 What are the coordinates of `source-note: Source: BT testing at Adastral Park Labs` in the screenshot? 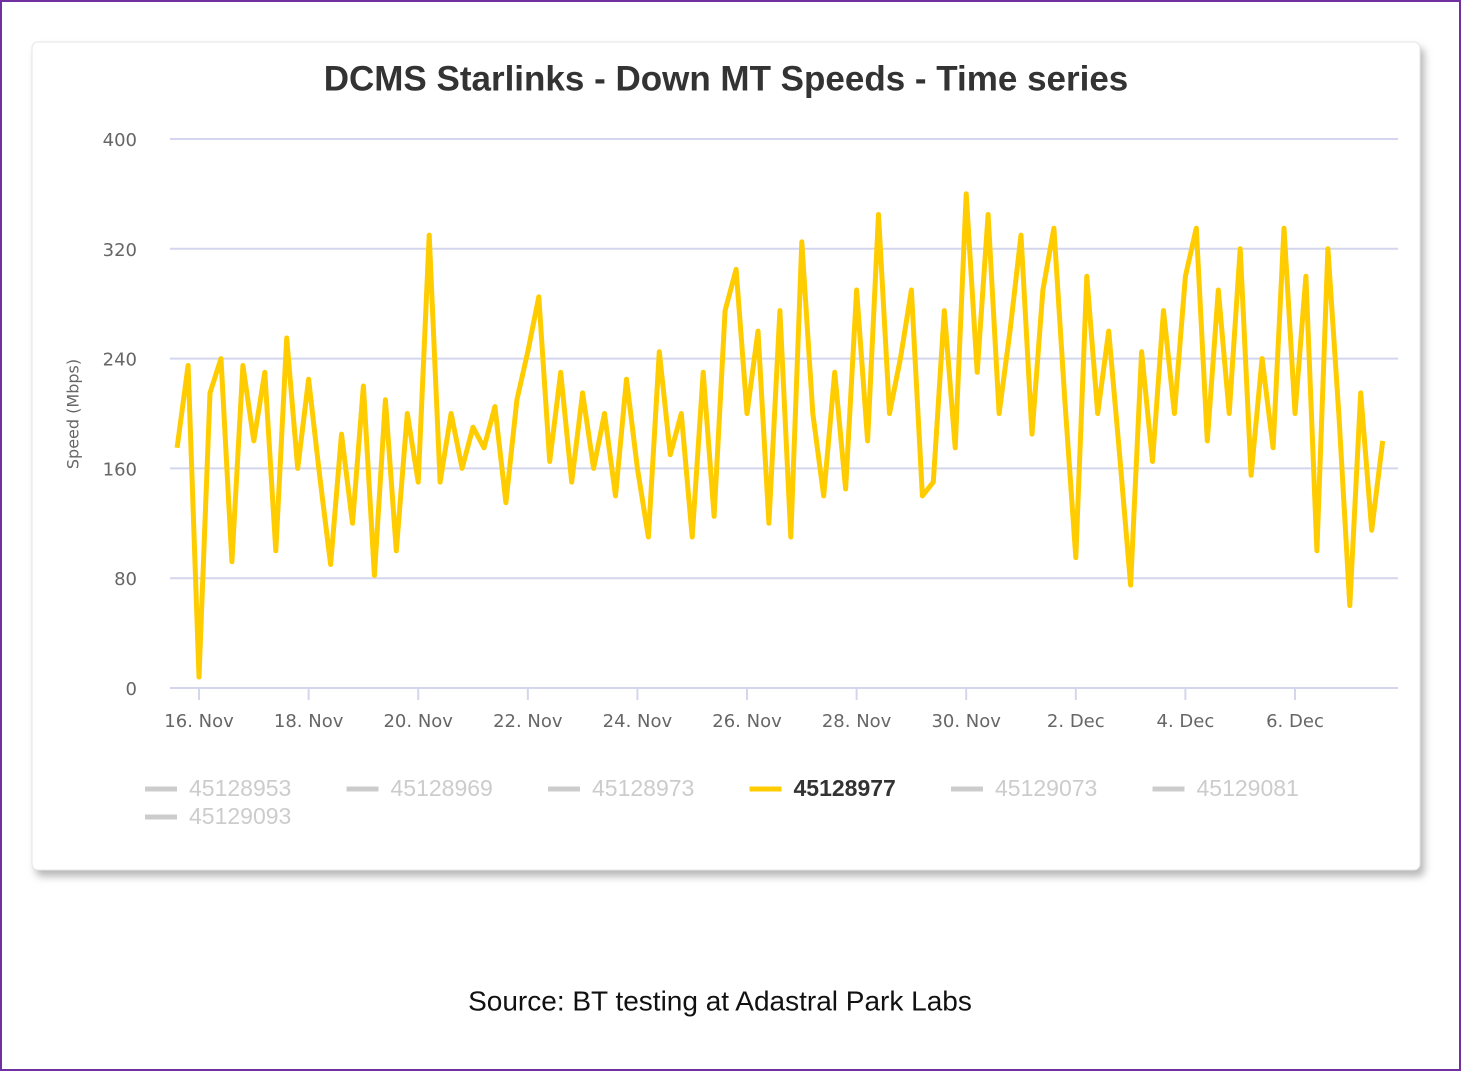 It's located at (720, 1000).